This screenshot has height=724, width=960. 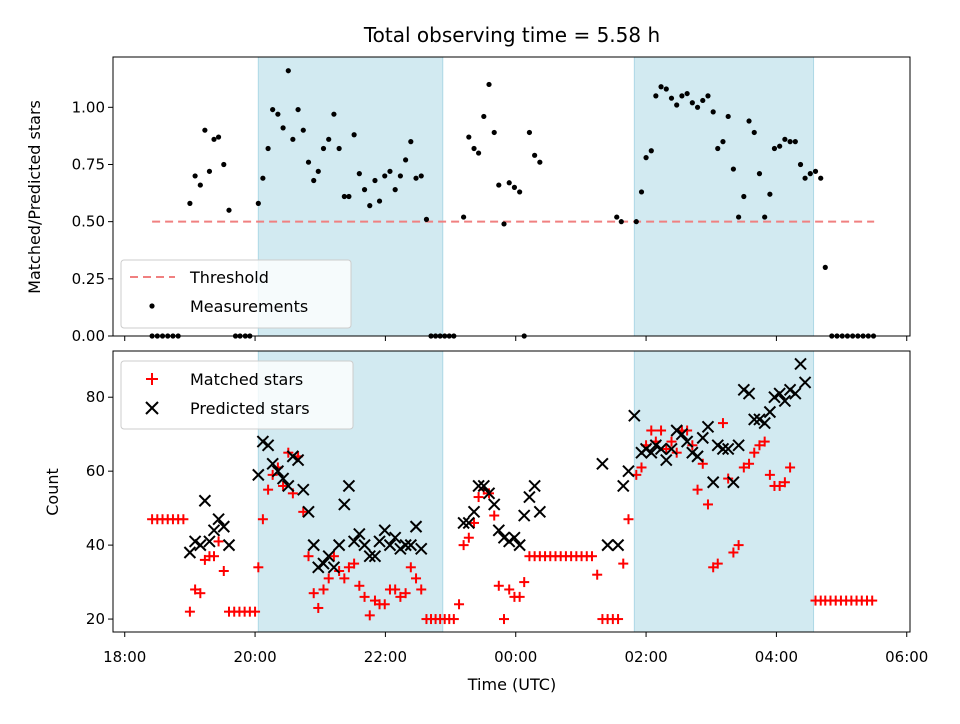 I want to click on y-tick-label: 20, so click(x=95, y=619).